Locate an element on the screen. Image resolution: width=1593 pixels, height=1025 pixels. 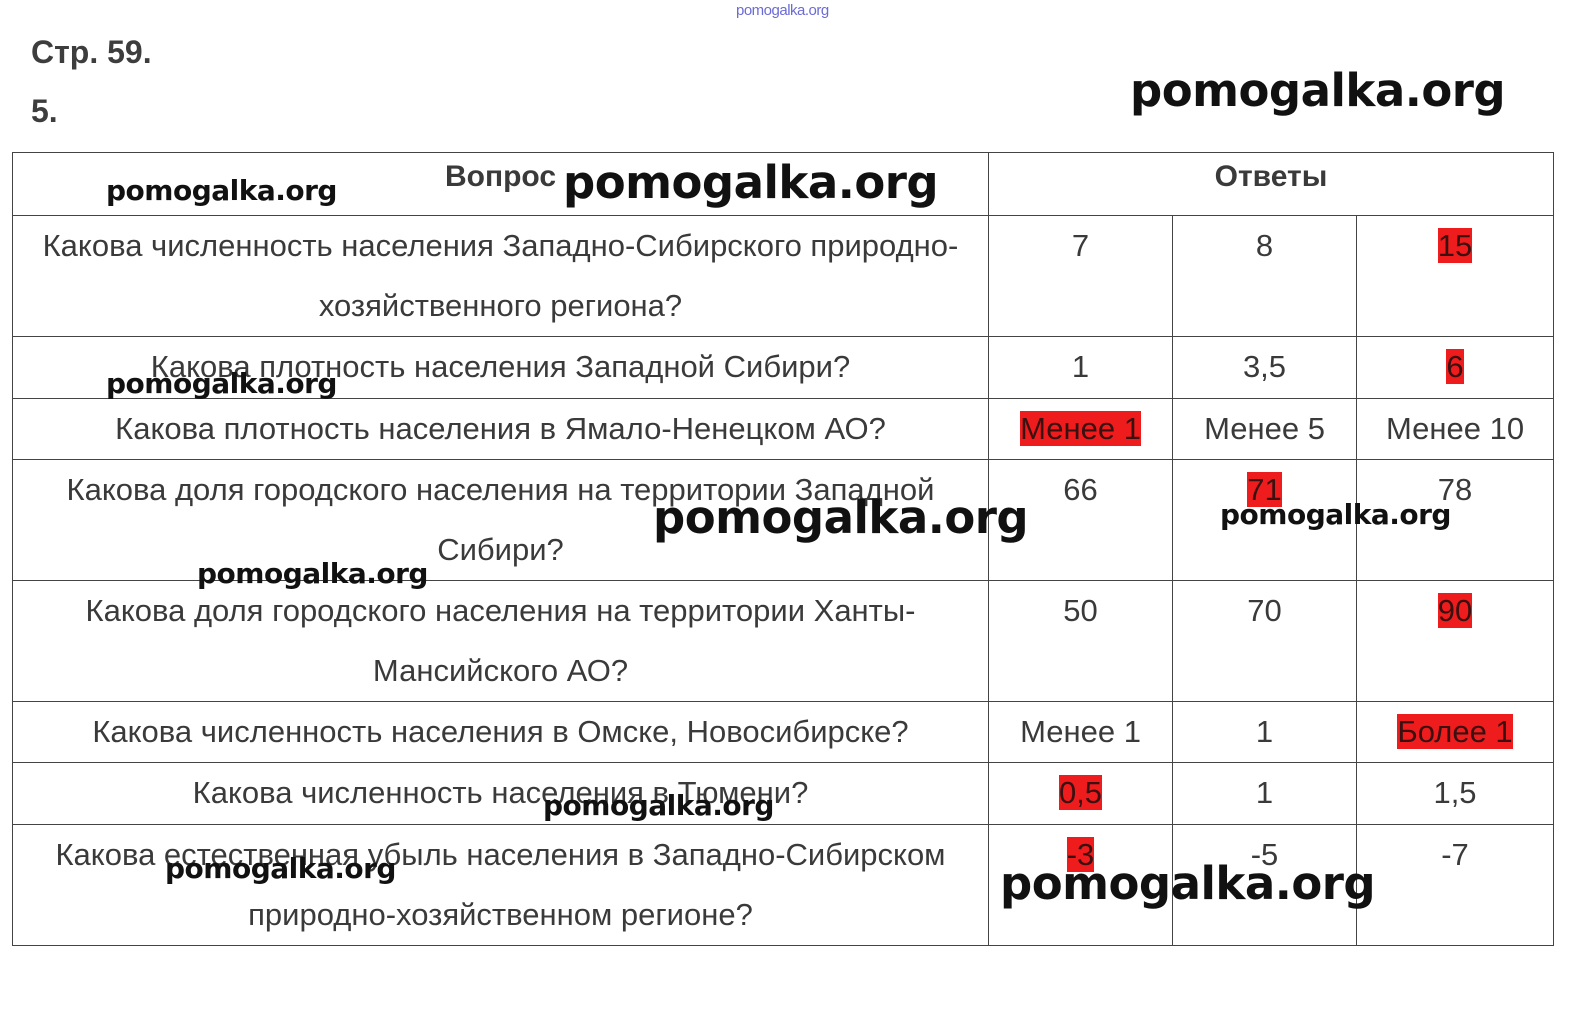
answer-cell: 1,5 is located at coordinates (1455, 793).